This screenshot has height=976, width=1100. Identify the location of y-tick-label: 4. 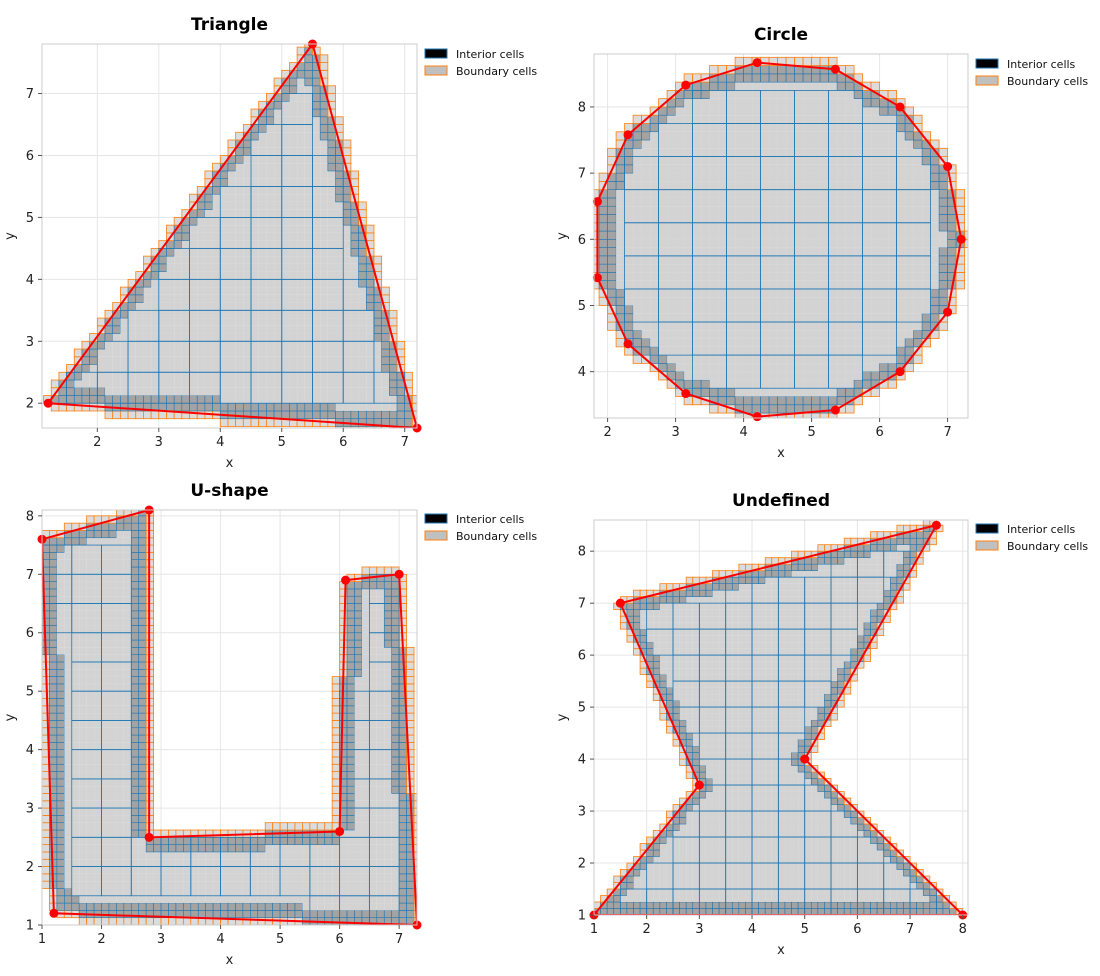
(30, 280).